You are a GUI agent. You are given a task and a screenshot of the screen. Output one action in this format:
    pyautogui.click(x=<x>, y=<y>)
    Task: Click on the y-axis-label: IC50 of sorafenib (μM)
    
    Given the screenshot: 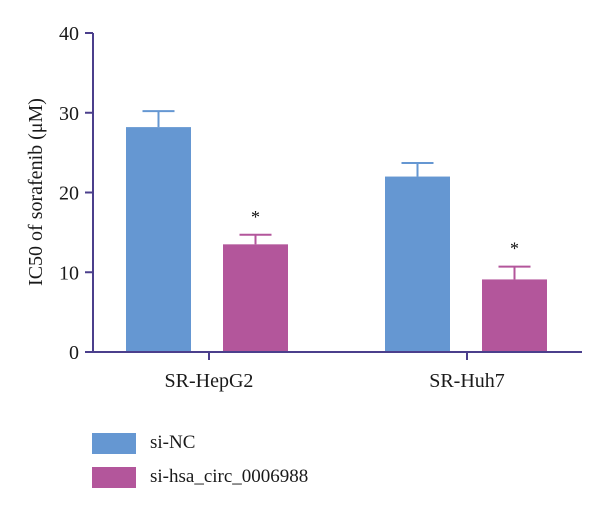 What is the action you would take?
    pyautogui.click(x=36, y=192)
    